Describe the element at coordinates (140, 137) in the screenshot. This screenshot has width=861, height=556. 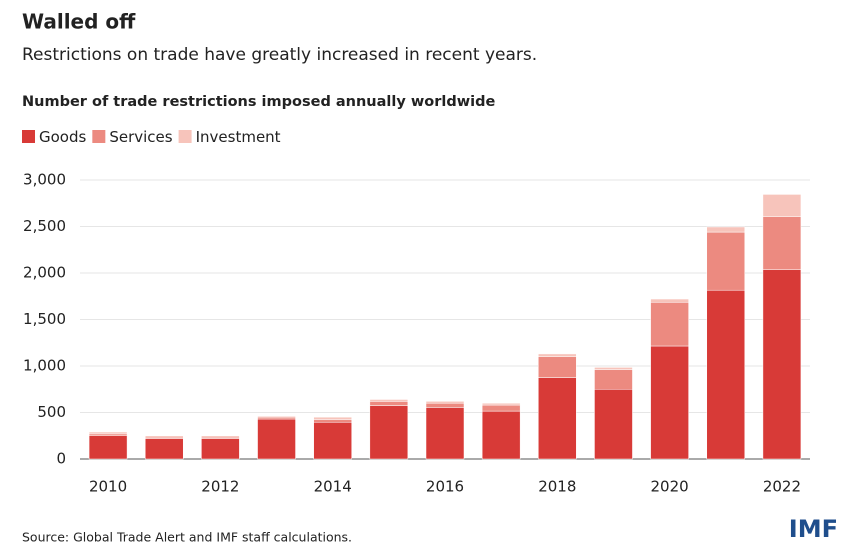
I see `legend-label: Services` at that location.